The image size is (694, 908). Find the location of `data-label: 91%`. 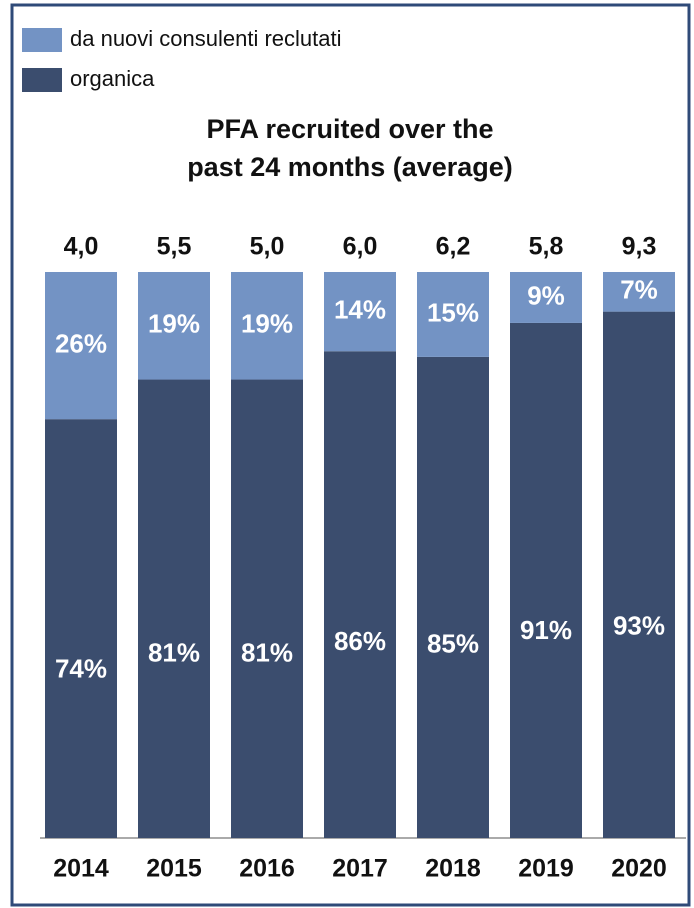

data-label: 91% is located at coordinates (546, 630).